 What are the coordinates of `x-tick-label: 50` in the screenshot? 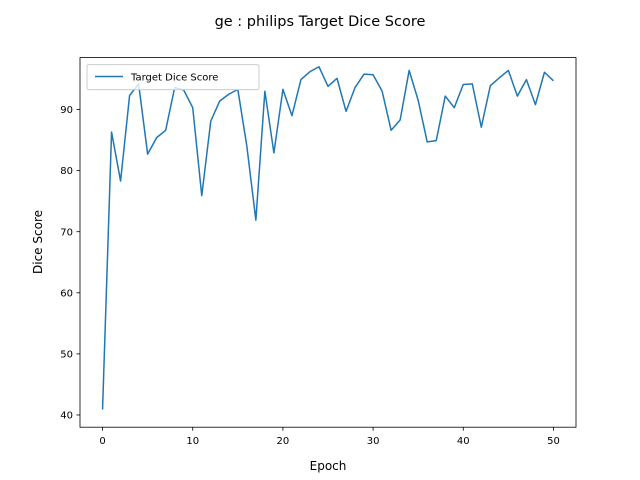 It's located at (553, 441).